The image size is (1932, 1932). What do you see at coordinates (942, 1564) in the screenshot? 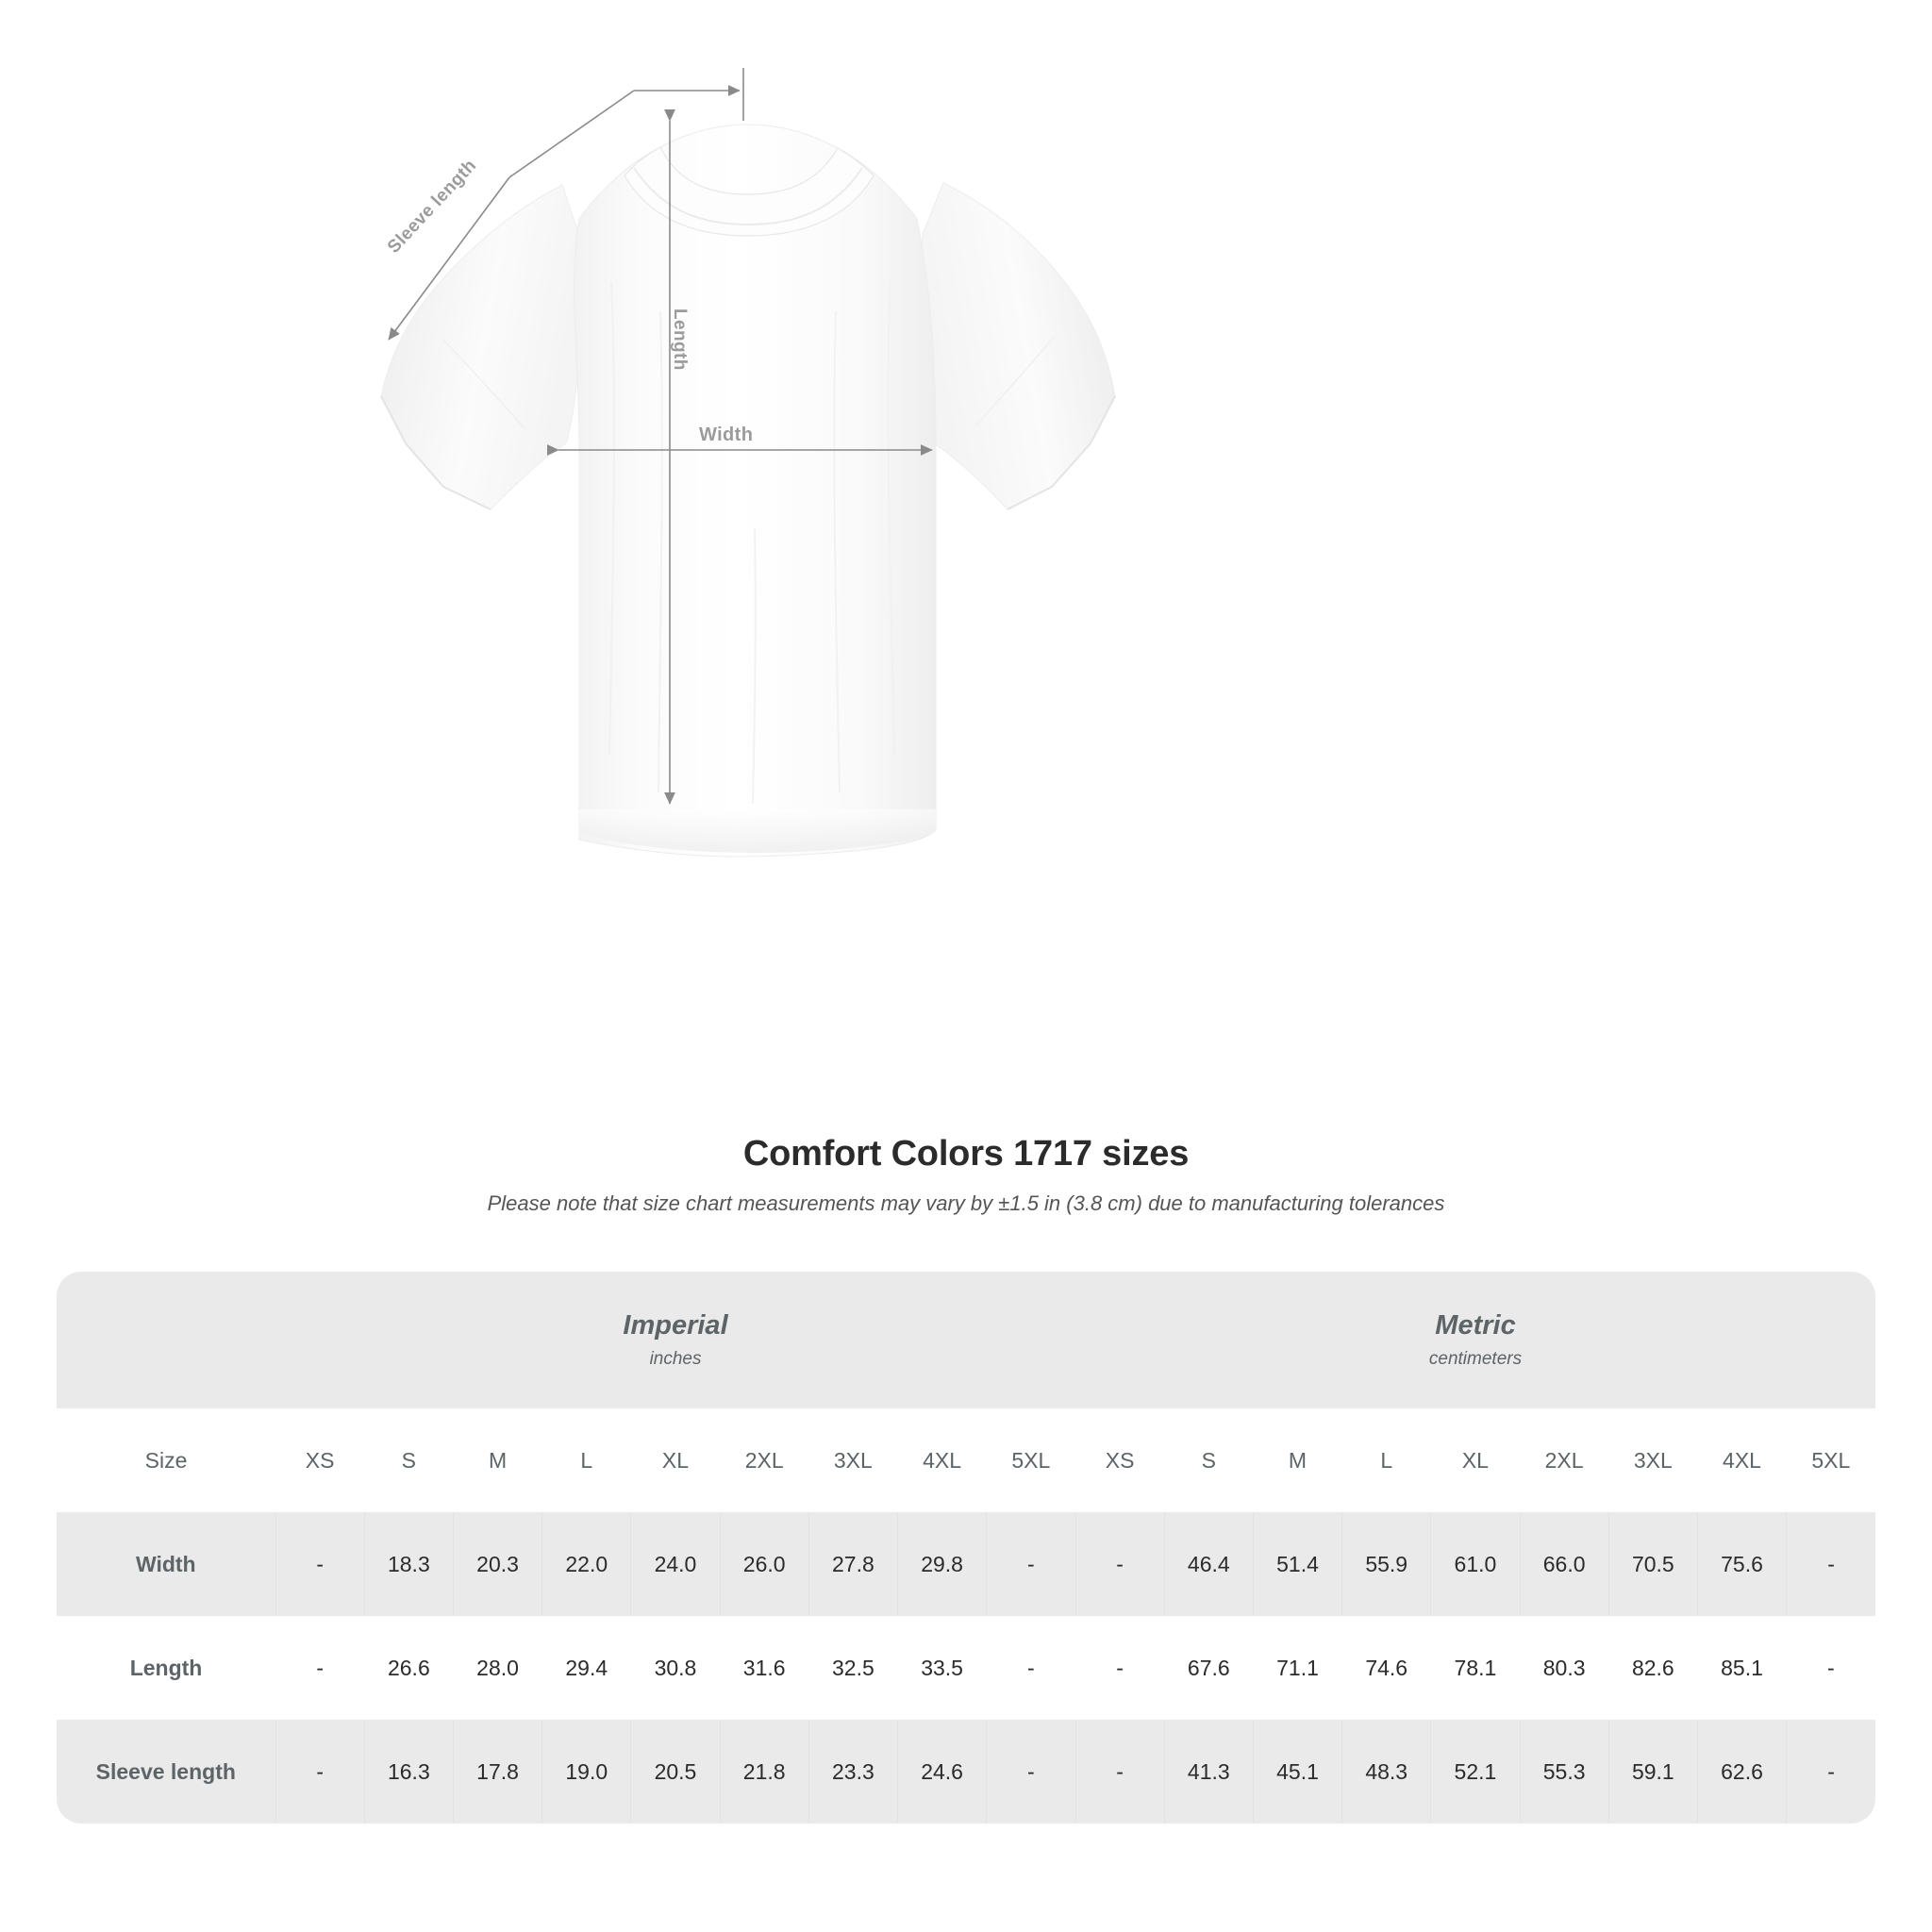
I see `cell-width-imperial-4xl: 29.8` at bounding box center [942, 1564].